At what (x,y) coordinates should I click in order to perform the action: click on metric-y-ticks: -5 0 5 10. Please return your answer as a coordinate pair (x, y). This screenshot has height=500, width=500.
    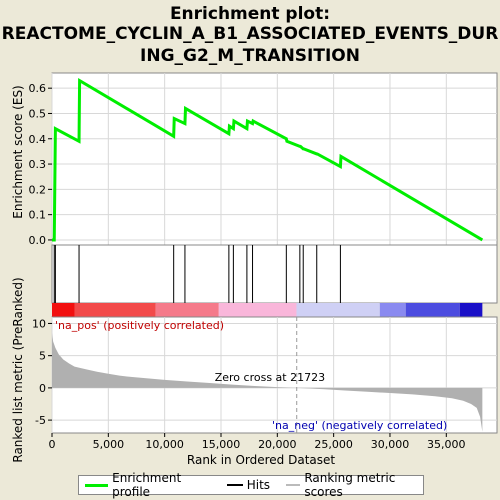
    Looking at the image, I should click on (42, 372).